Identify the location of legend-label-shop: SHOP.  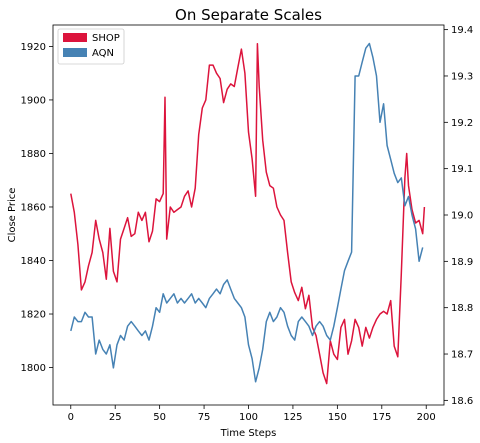
(106, 38).